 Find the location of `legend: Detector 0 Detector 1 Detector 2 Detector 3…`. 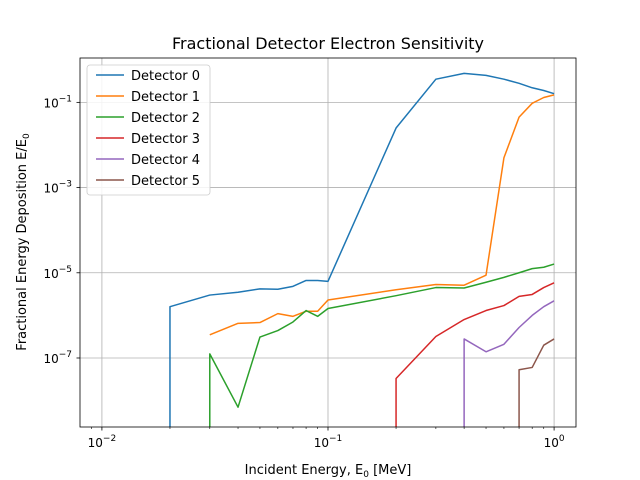

legend: Detector 0 Detector 1 Detector 2 Detector 3… is located at coordinates (148, 130).